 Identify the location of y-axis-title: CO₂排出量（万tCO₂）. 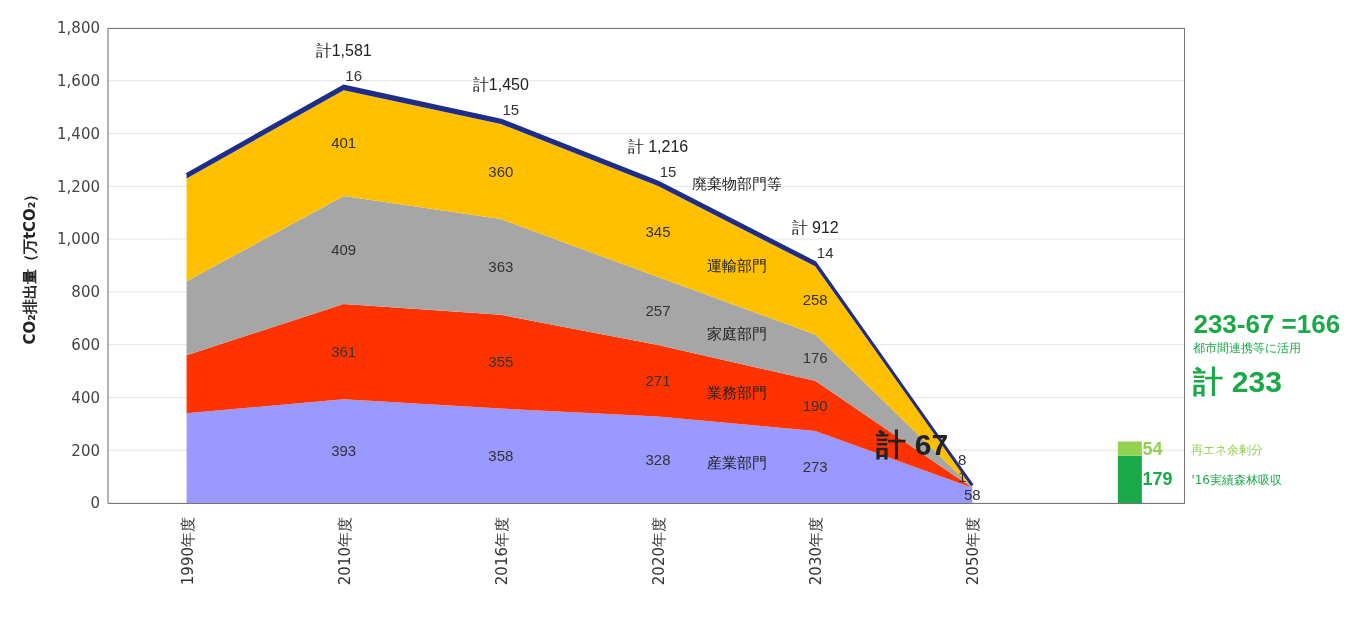
(30, 265).